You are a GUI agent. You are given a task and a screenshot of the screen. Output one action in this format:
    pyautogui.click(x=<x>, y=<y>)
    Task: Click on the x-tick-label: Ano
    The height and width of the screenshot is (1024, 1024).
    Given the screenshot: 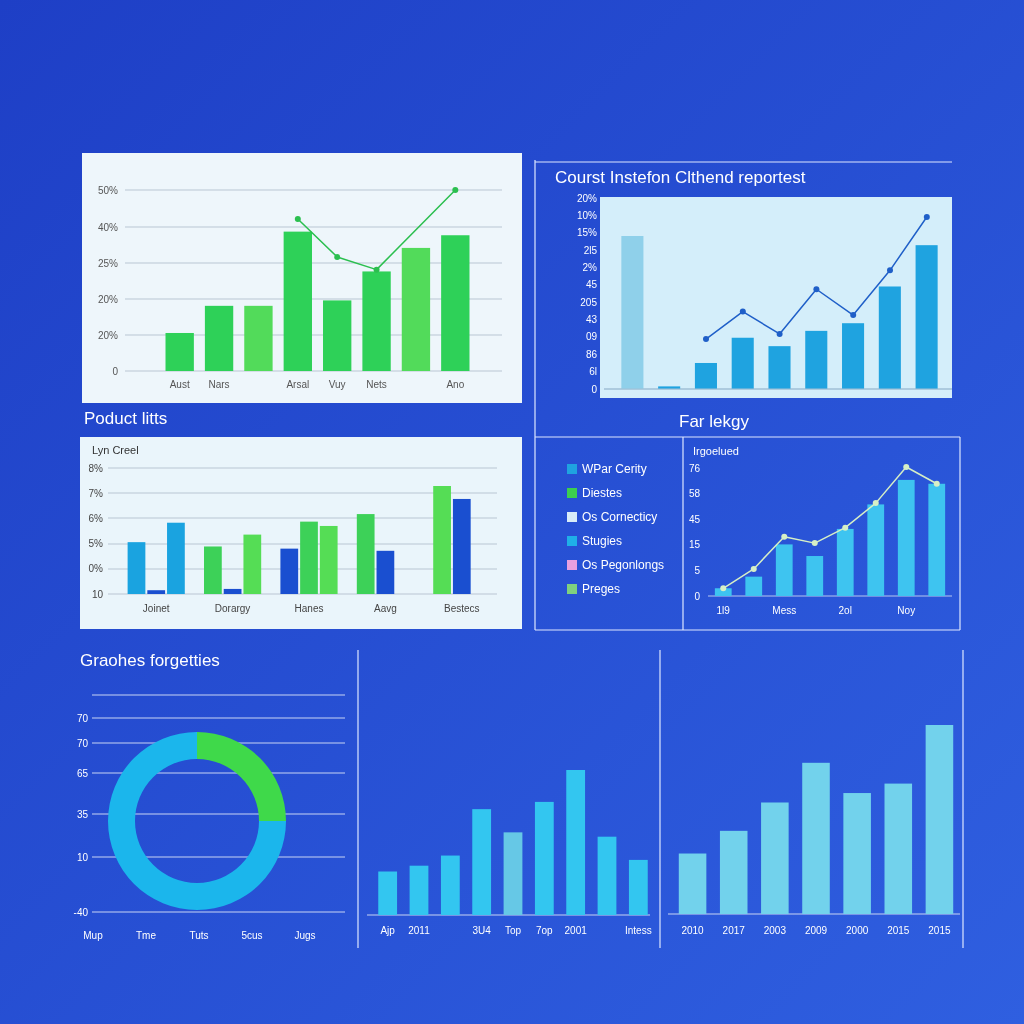 What is the action you would take?
    pyautogui.click(x=455, y=384)
    